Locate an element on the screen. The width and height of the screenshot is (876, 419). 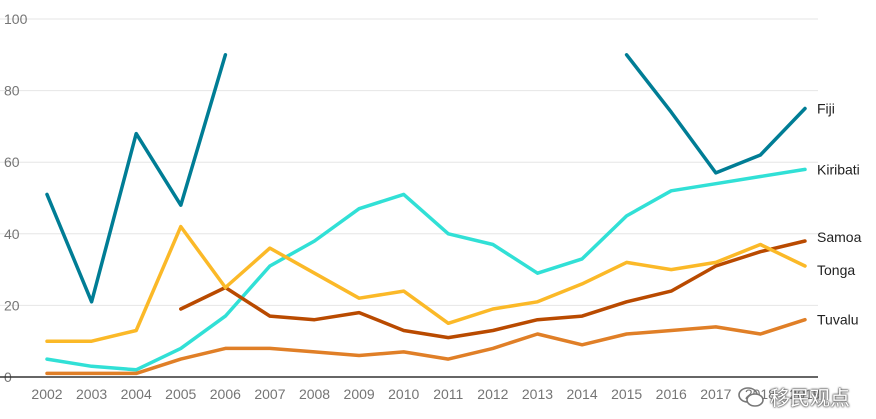
x-tick-label: 2002 is located at coordinates (46, 394).